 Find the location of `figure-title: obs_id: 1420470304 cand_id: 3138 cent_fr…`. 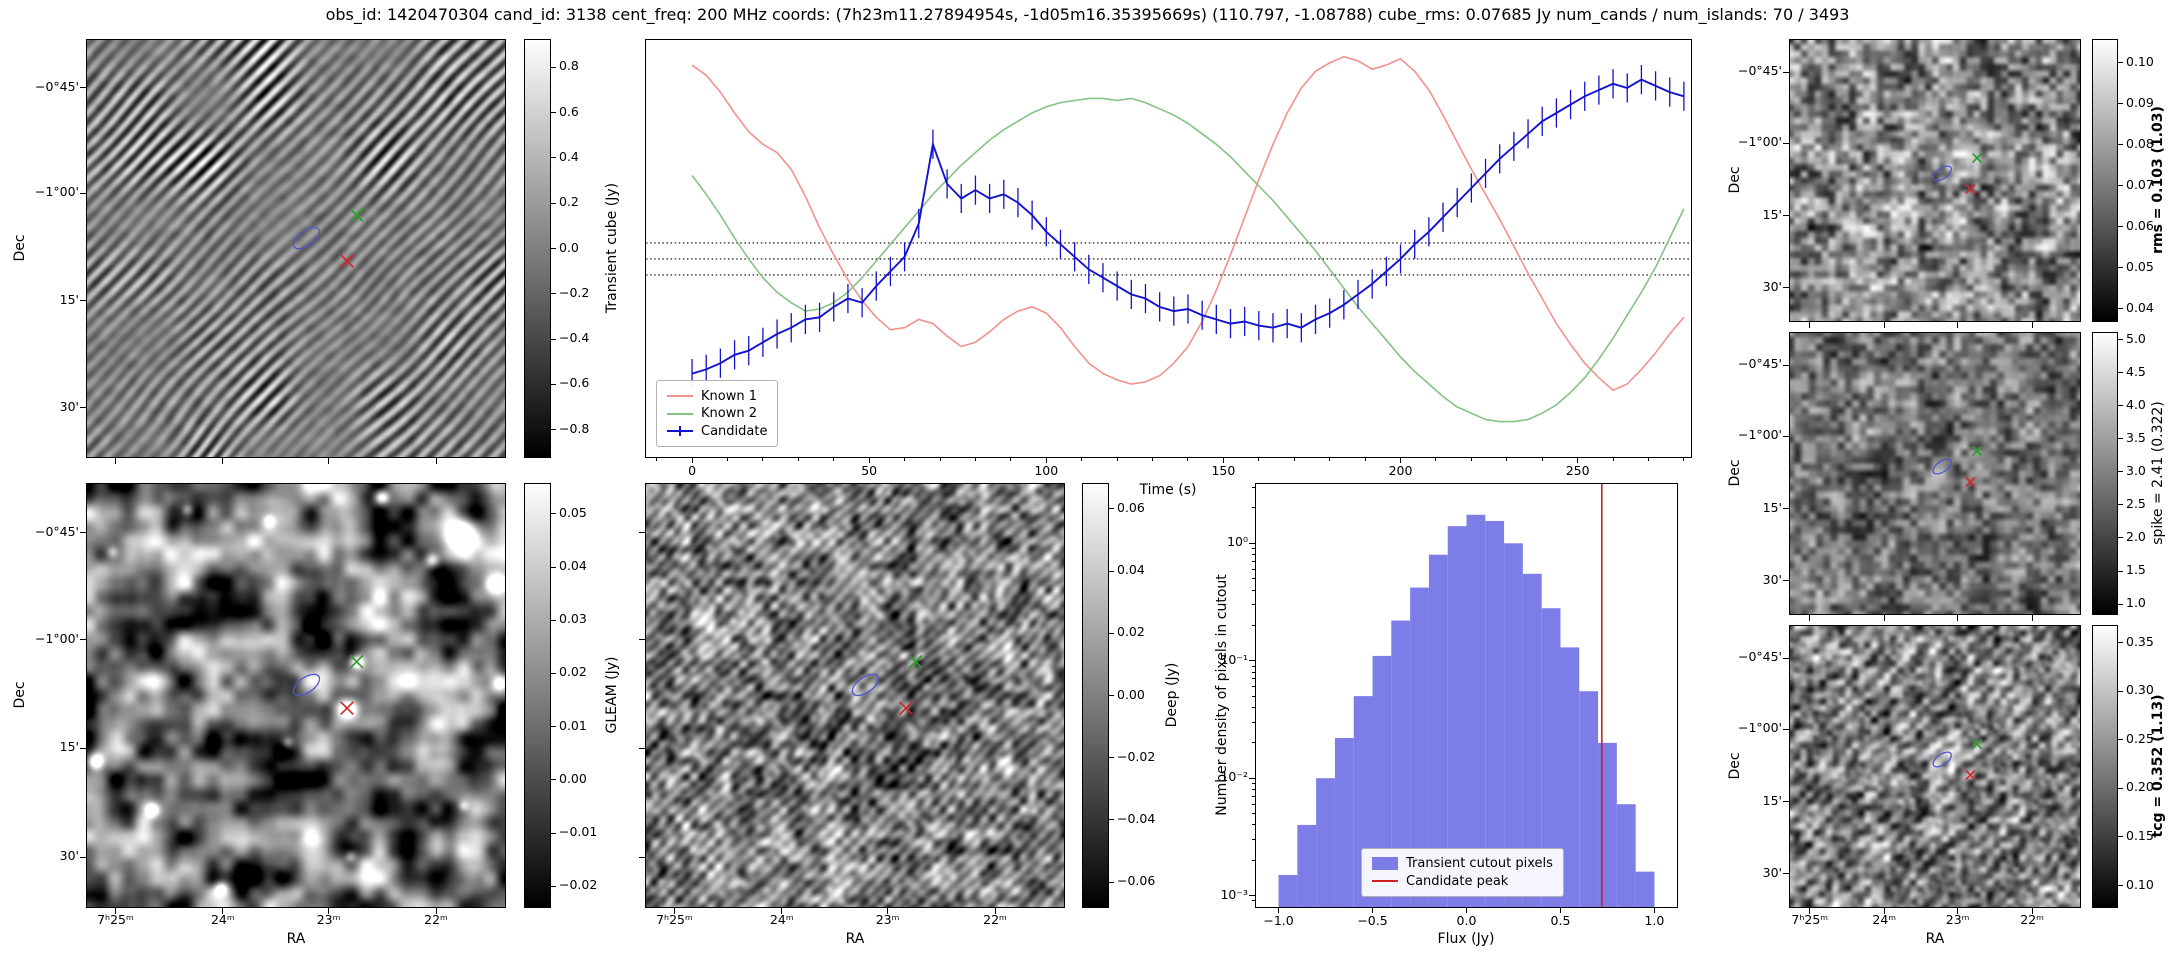

figure-title: obs_id: 1420470304 cand_id: 3138 cent_fr… is located at coordinates (1087, 14).